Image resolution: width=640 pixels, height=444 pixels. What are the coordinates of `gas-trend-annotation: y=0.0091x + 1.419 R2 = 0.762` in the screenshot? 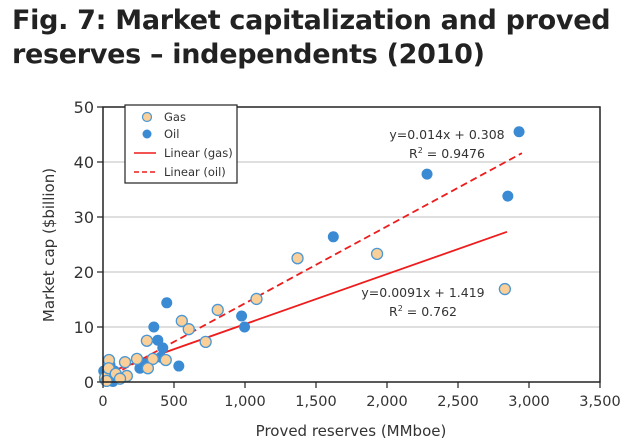 It's located at (422, 302).